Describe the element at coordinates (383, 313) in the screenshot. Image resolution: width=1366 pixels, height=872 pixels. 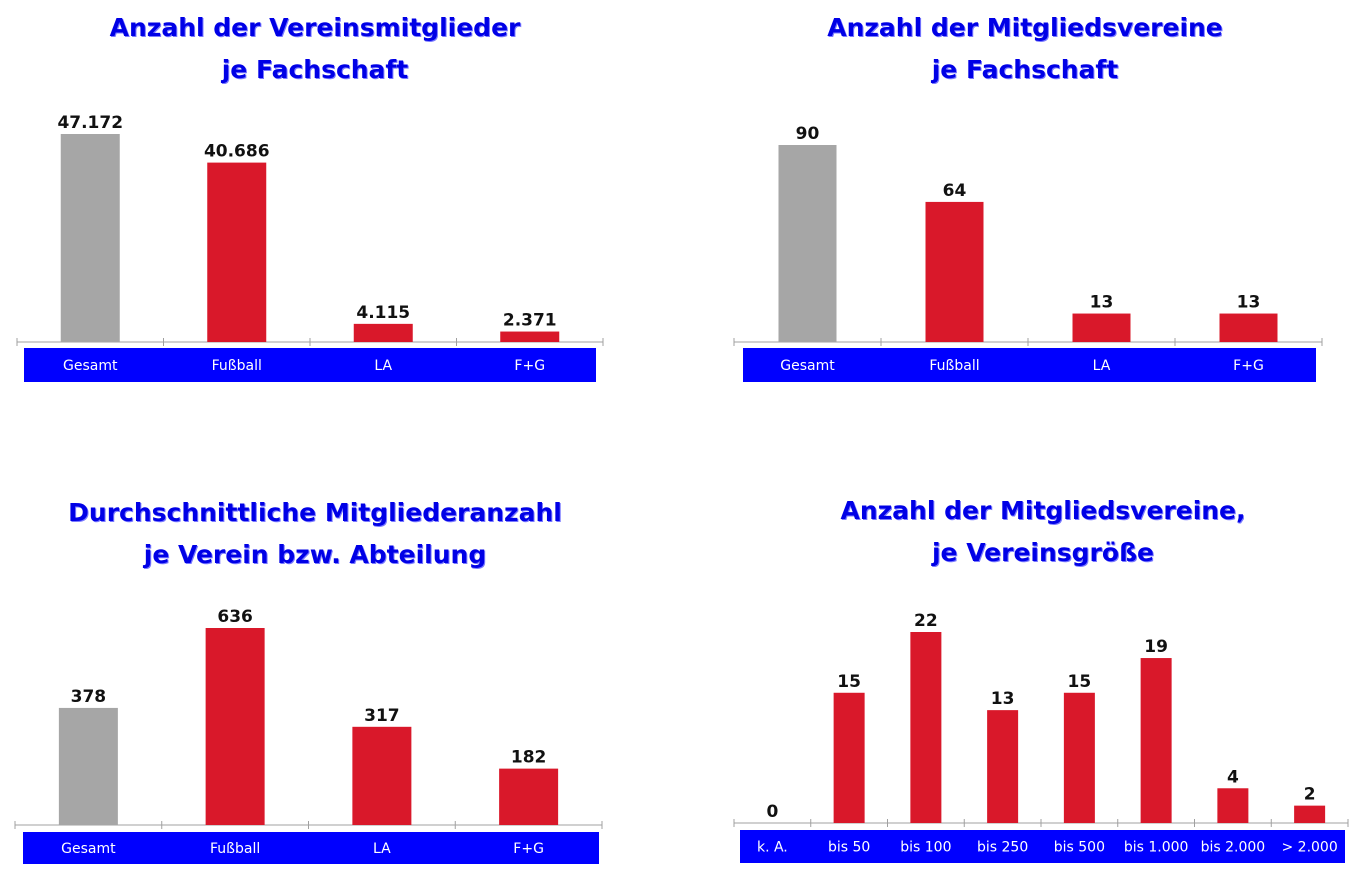
I see `bar-value-label: 4.115` at that location.